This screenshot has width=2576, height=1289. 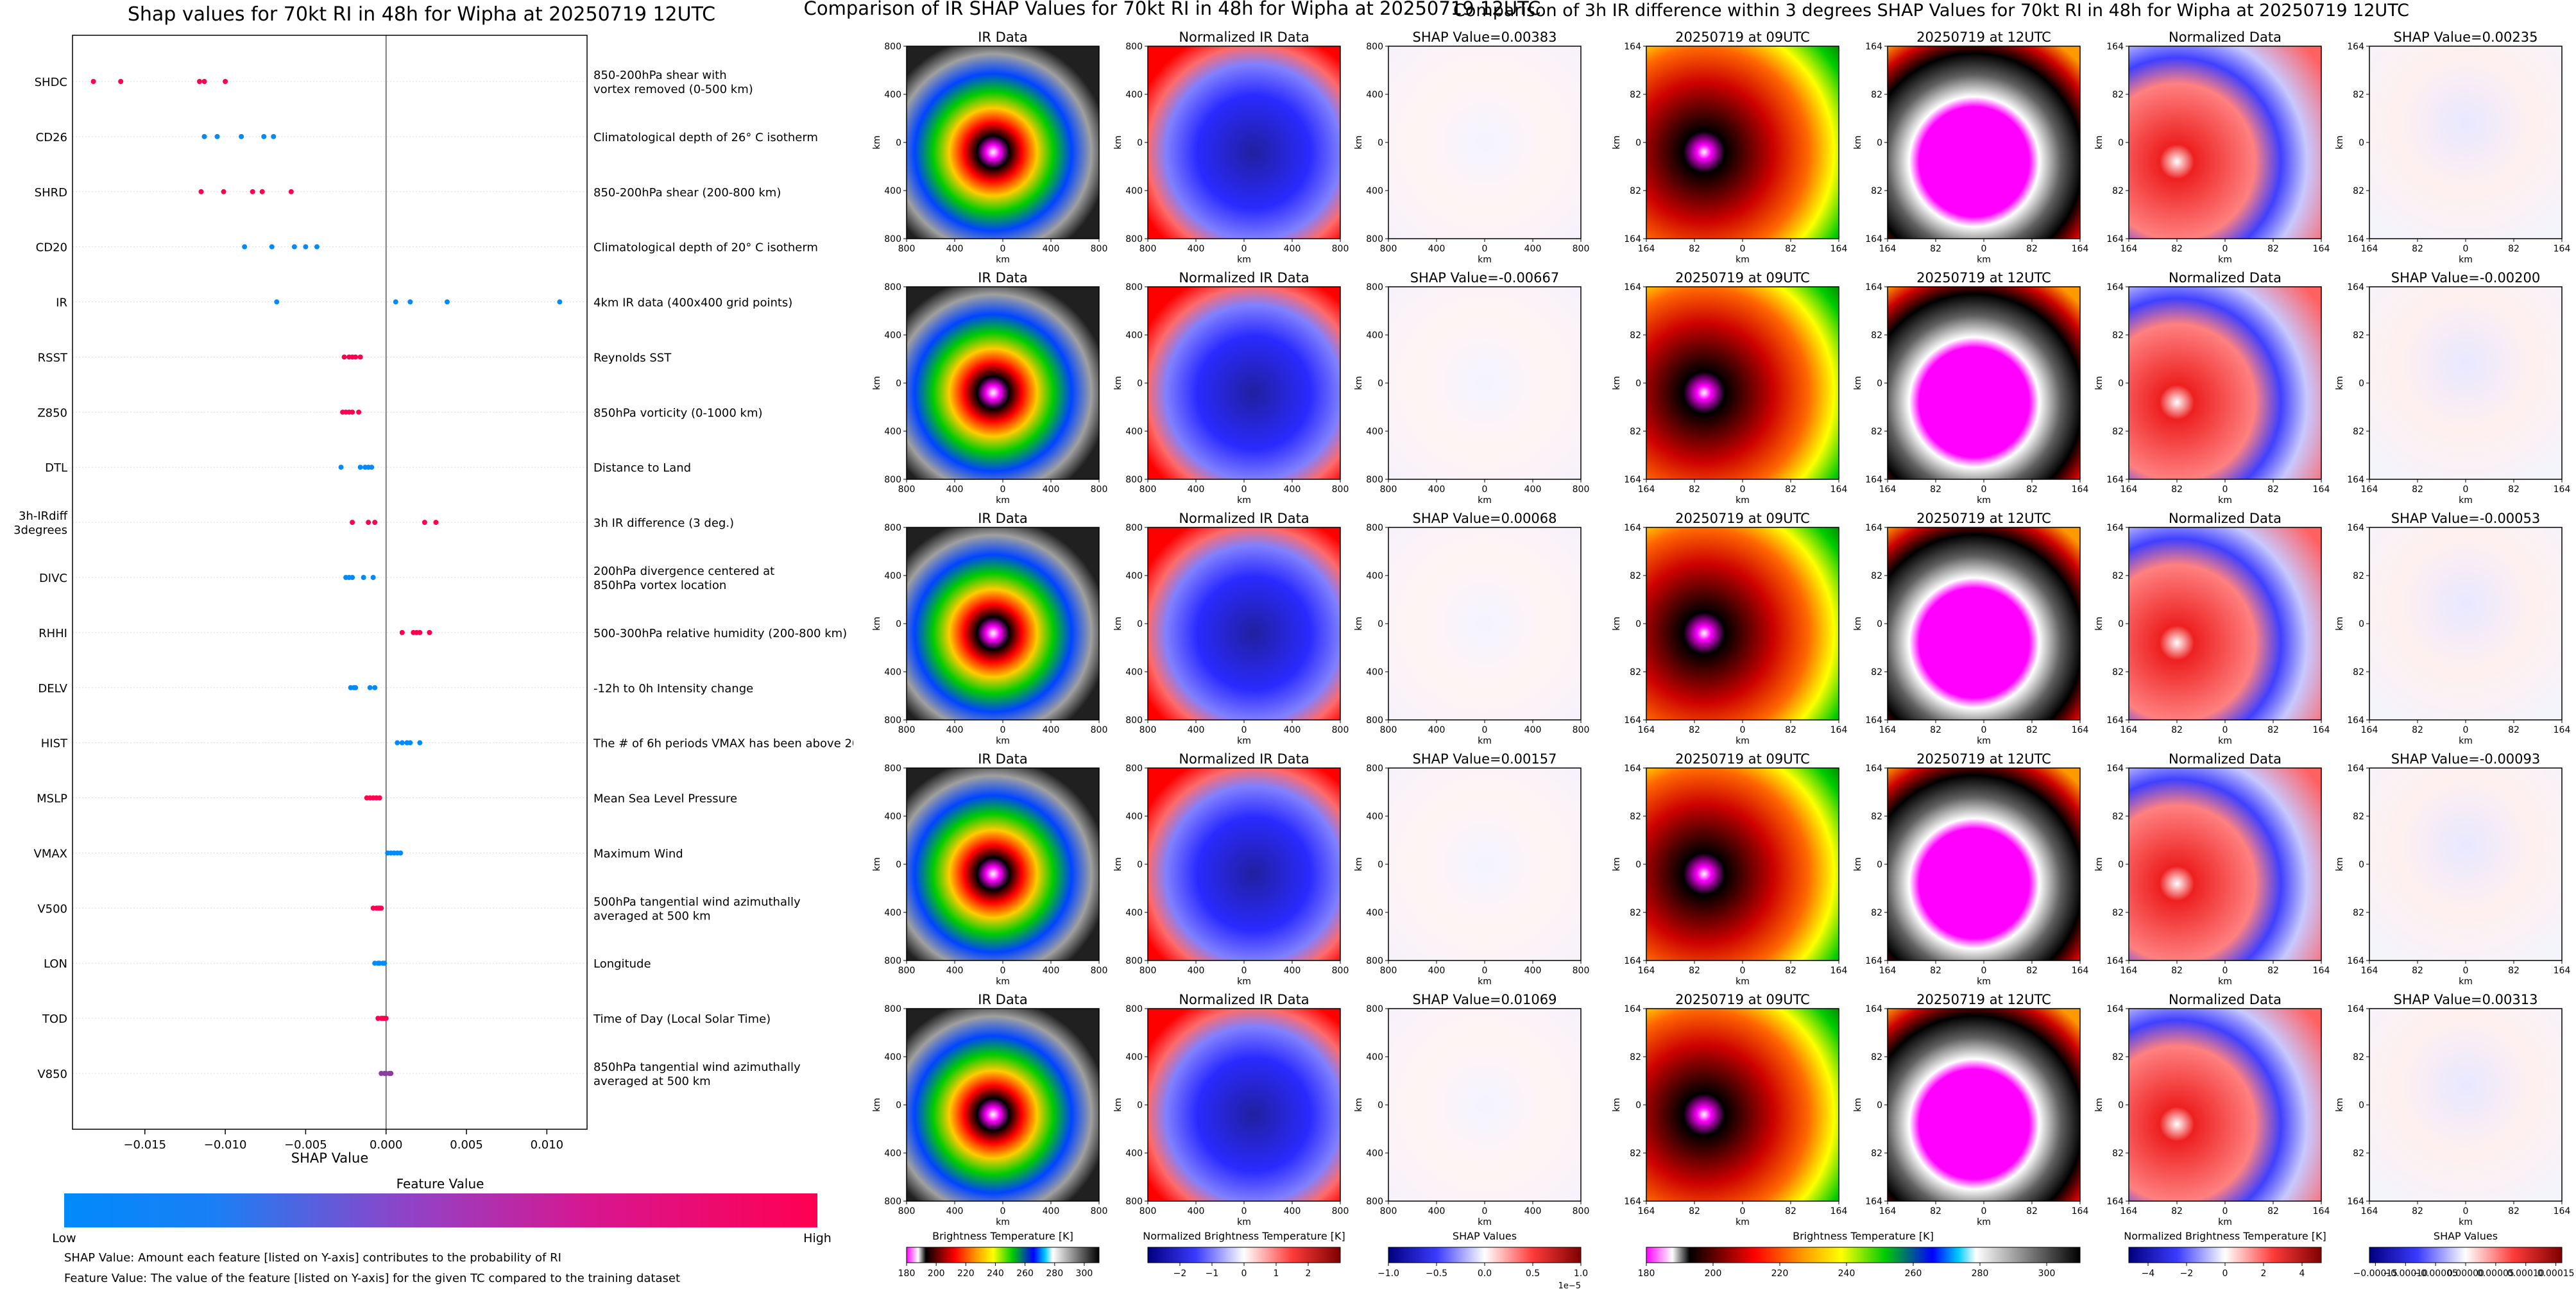 I want to click on feature-description: 850hPa vorticity (0-1000 km), so click(x=678, y=413).